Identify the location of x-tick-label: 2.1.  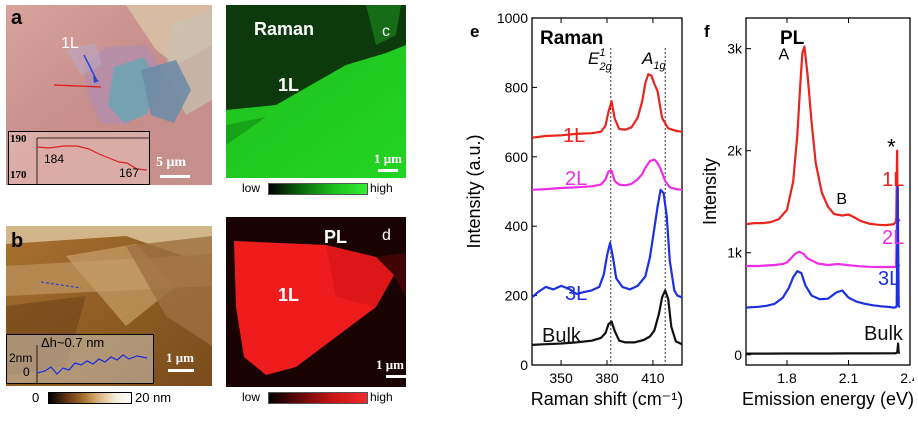
(849, 378).